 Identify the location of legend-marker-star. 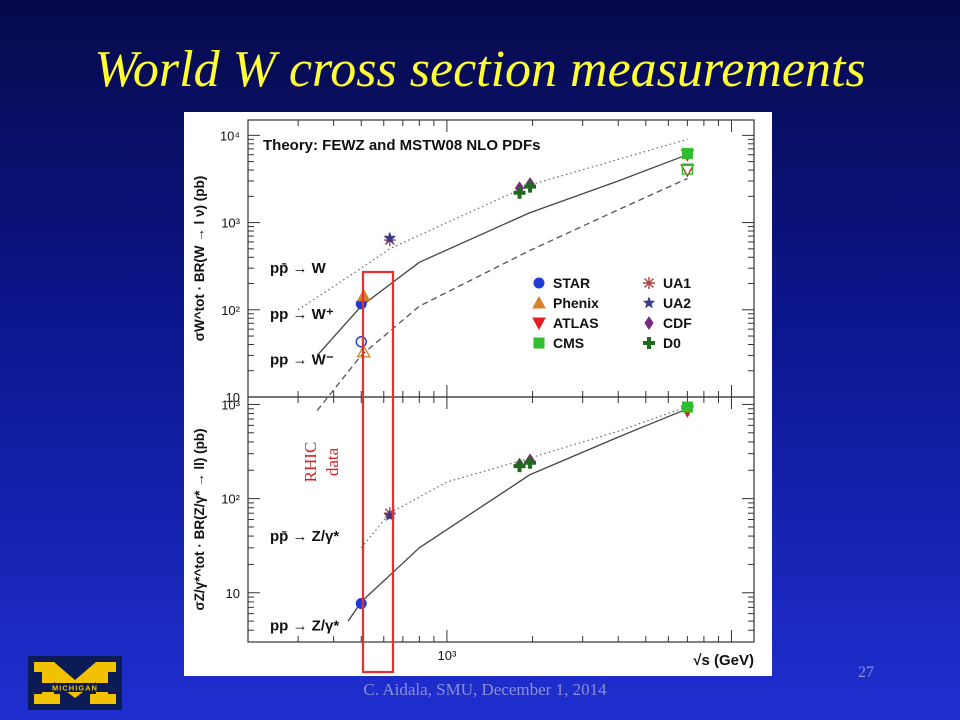
(539, 283).